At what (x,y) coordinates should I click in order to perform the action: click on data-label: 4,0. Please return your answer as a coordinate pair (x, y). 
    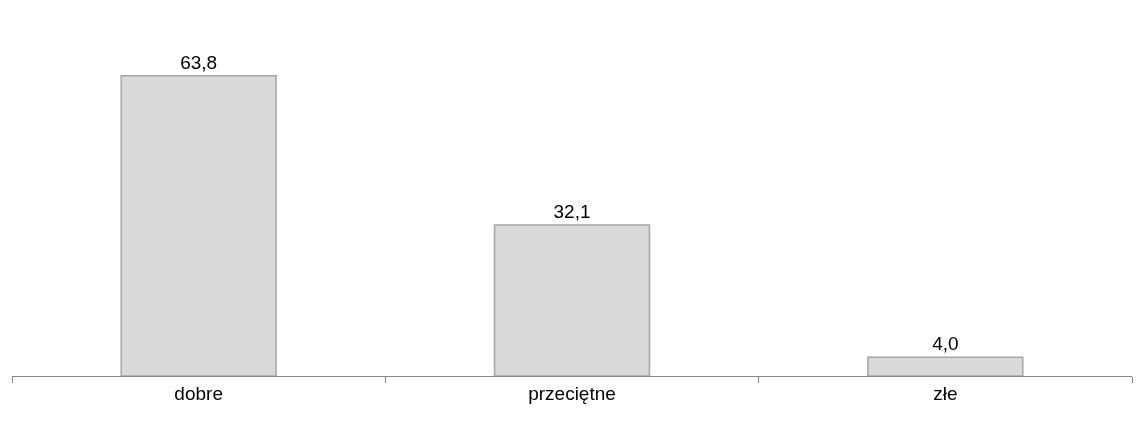
    Looking at the image, I should click on (945, 344).